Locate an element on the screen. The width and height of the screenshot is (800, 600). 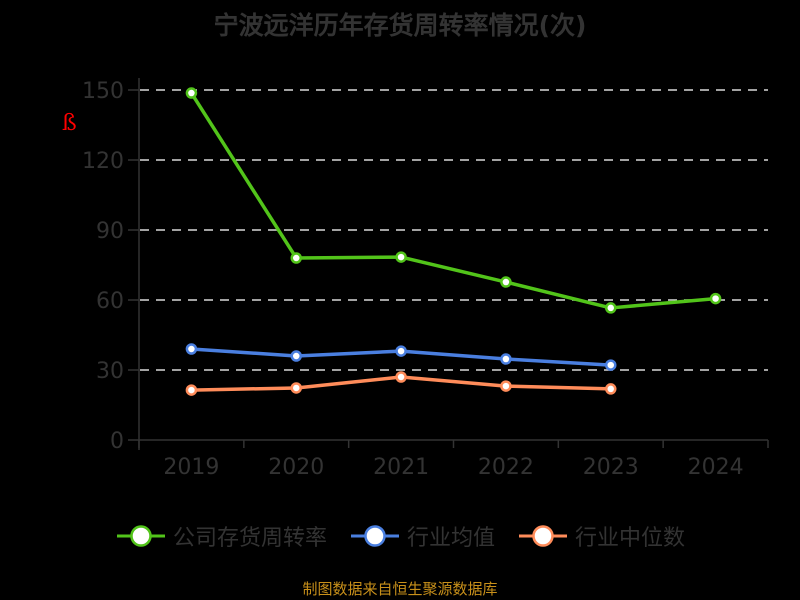
legend-label: 行业中位数 is located at coordinates (630, 538).